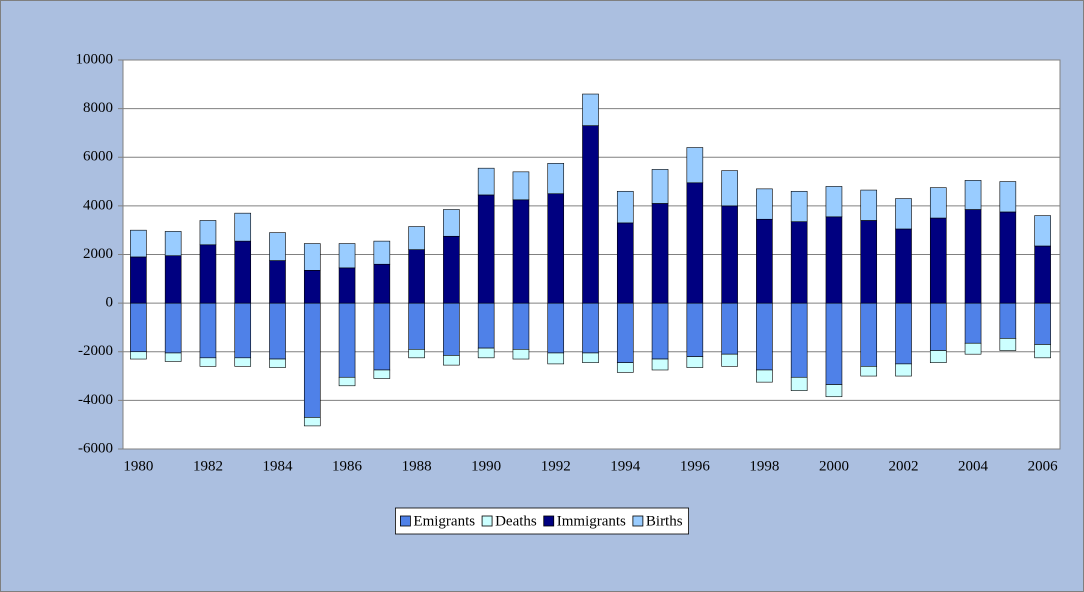  What do you see at coordinates (98, 205) in the screenshot?
I see `y-tick-label: 4000` at bounding box center [98, 205].